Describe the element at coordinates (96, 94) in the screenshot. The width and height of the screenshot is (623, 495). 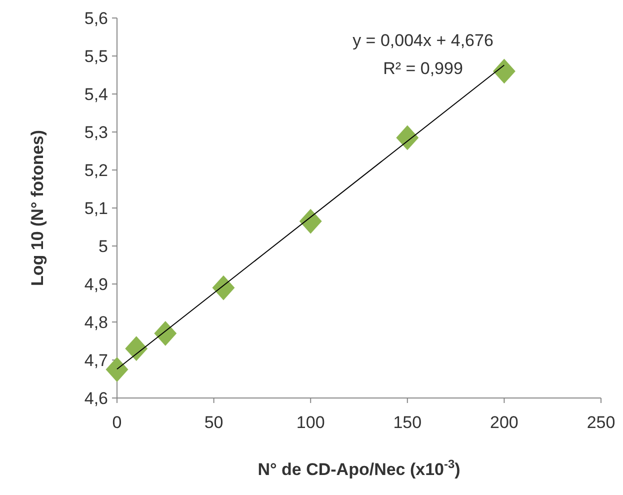
I see `y-tick-label: 5,4` at that location.